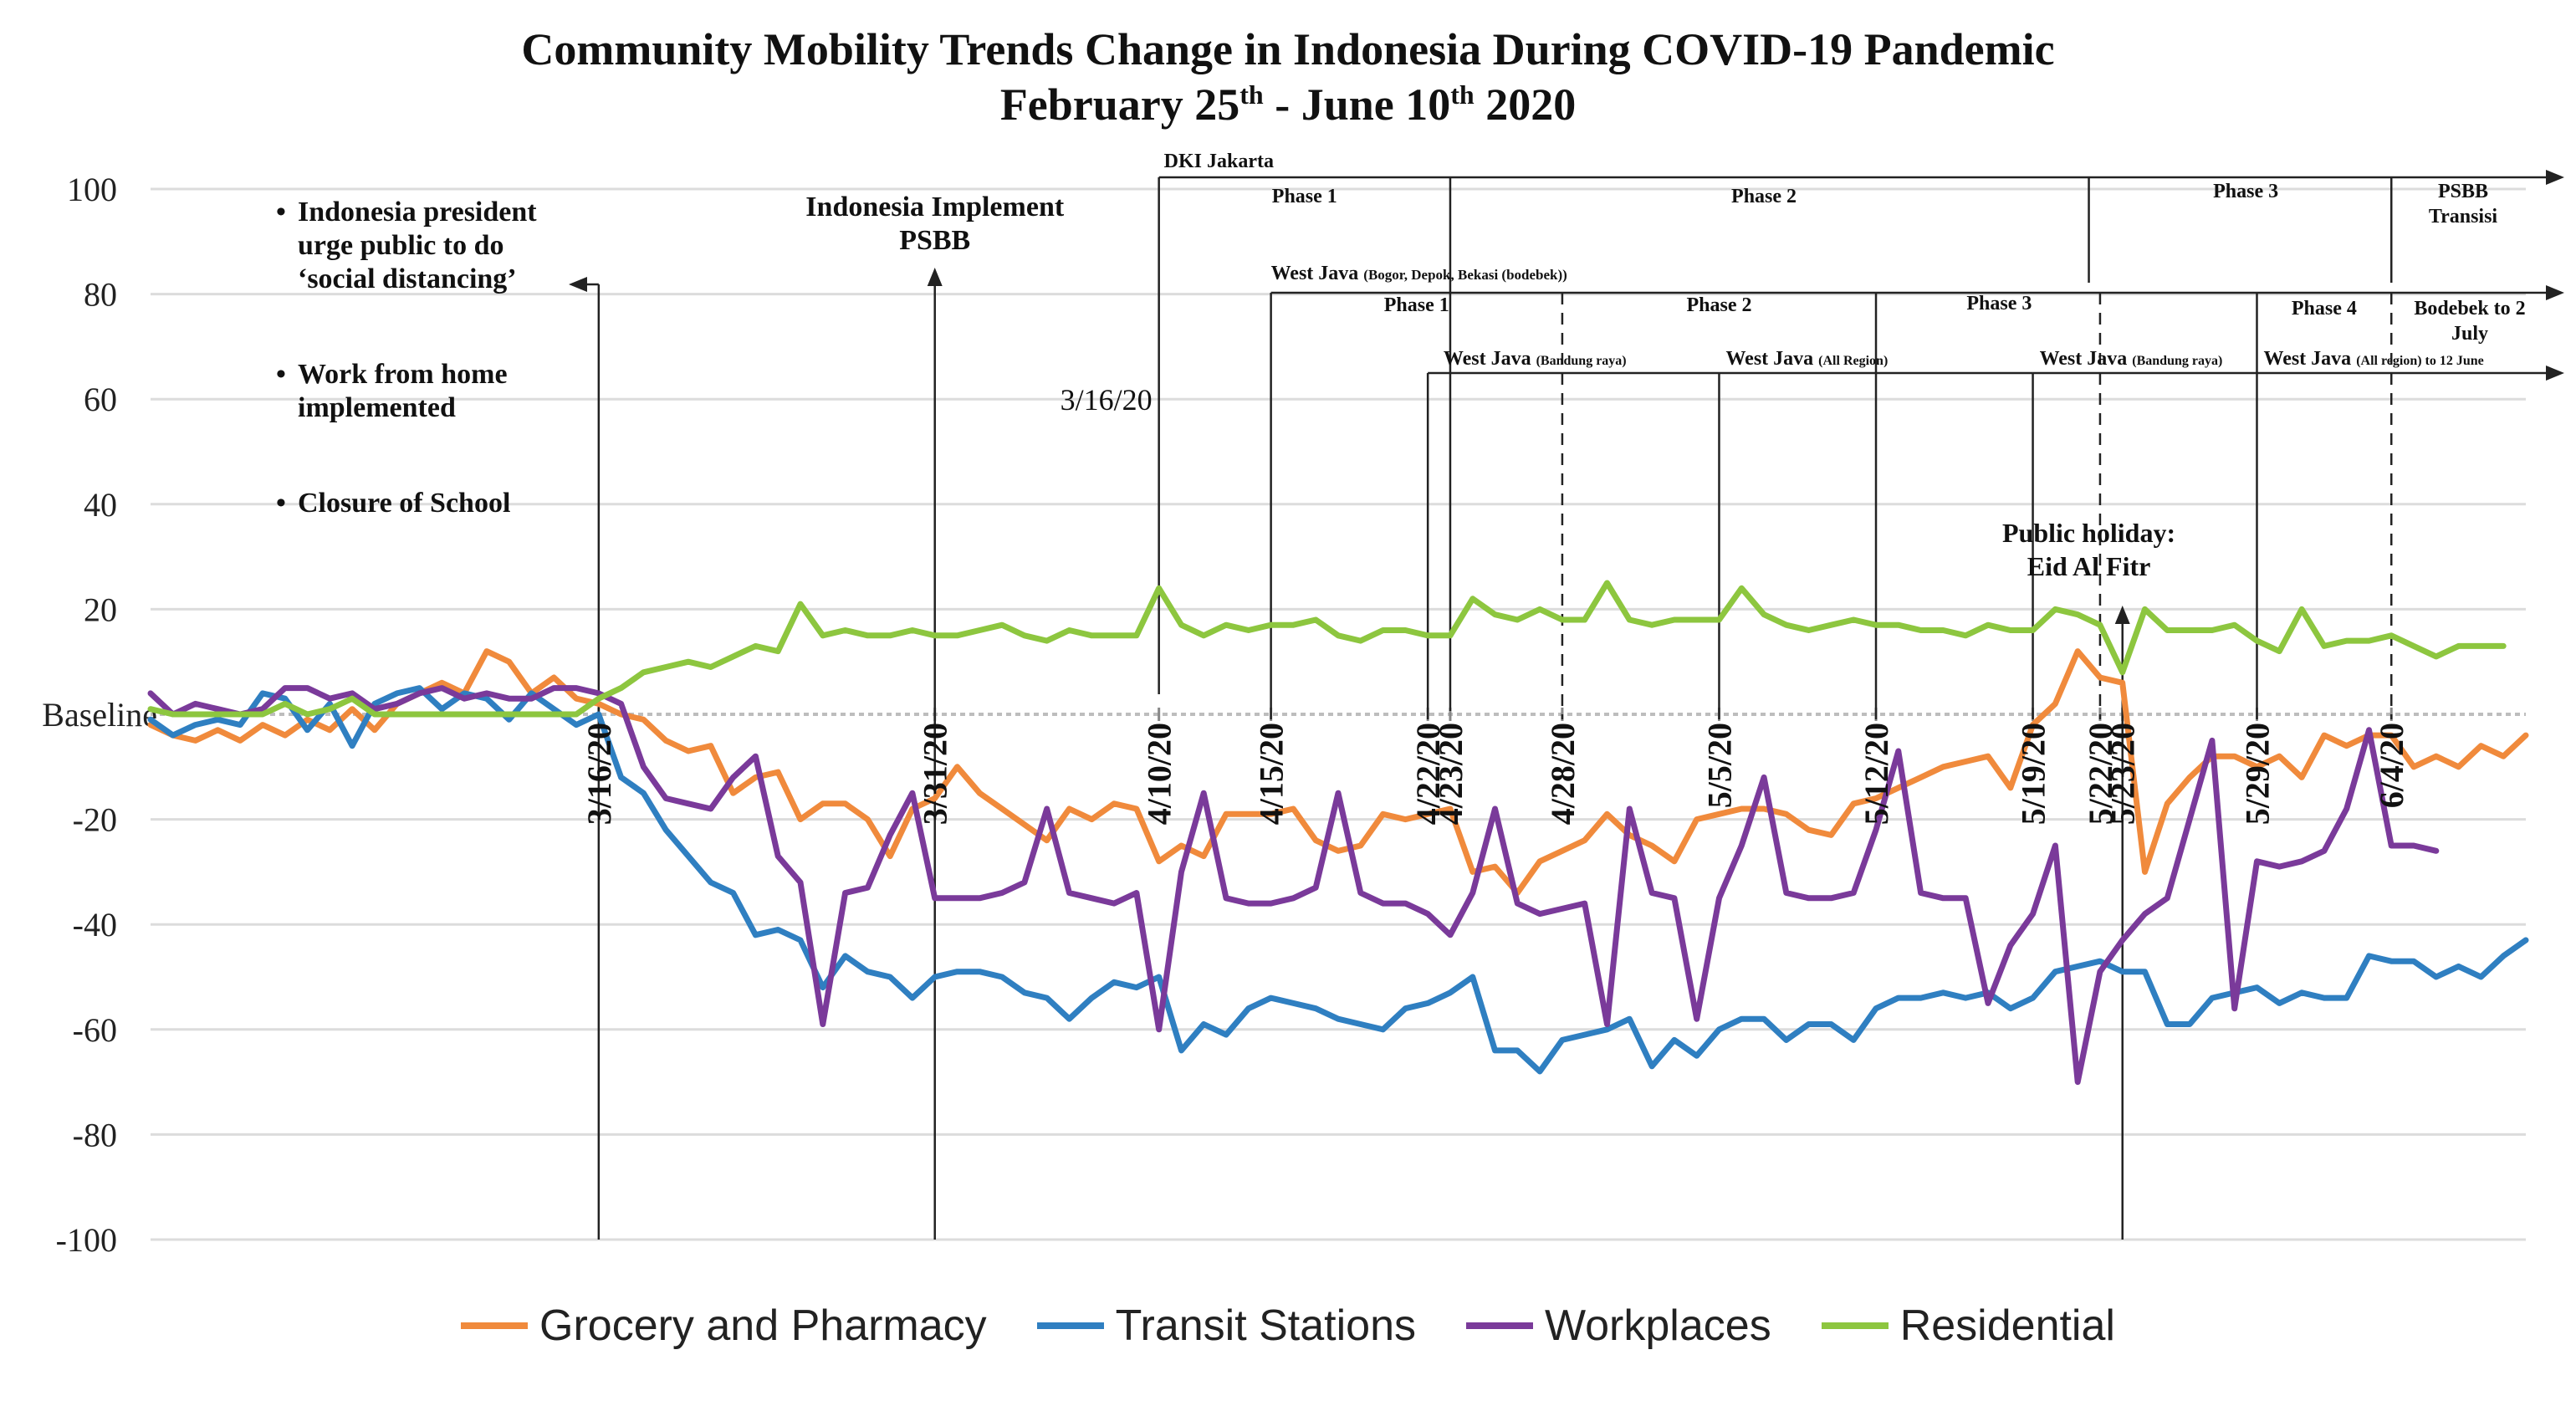 Image resolution: width=2576 pixels, height=1401 pixels. I want to click on chart-subtitle: February 25th - June 10th 2020, so click(1288, 104).